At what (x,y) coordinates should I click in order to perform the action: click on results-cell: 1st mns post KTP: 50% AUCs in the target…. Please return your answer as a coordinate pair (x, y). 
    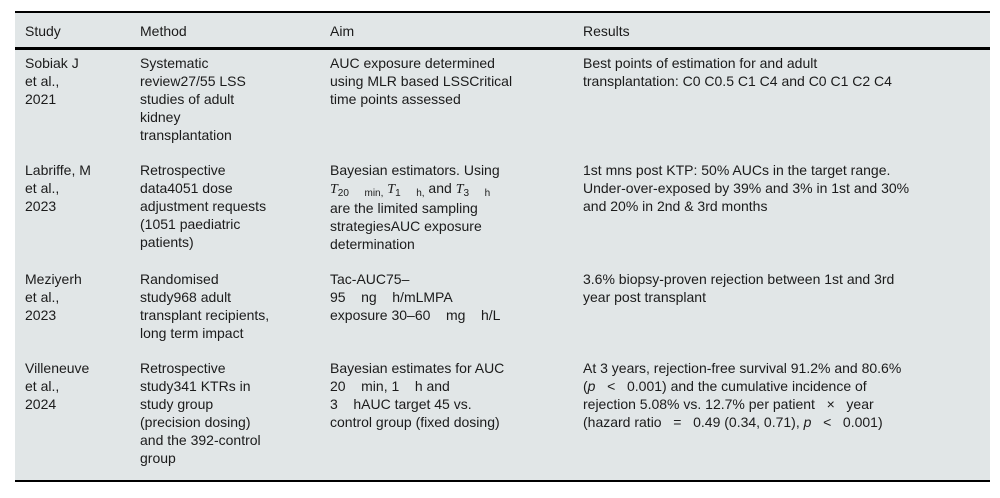
    Looking at the image, I should click on (746, 188).